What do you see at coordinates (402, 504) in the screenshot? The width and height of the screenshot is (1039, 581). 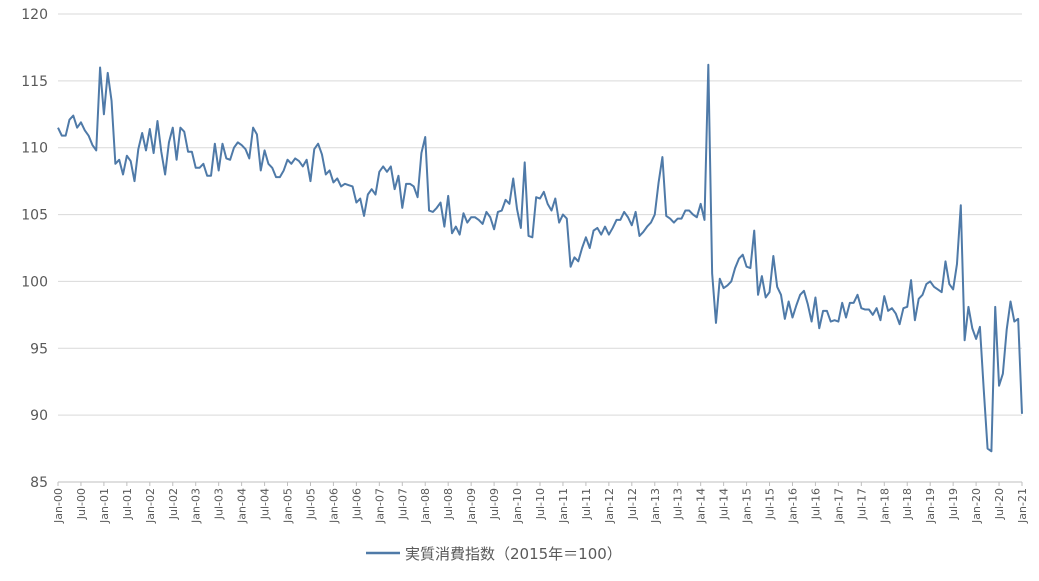 I see `x-tick-label: Jul-07` at bounding box center [402, 504].